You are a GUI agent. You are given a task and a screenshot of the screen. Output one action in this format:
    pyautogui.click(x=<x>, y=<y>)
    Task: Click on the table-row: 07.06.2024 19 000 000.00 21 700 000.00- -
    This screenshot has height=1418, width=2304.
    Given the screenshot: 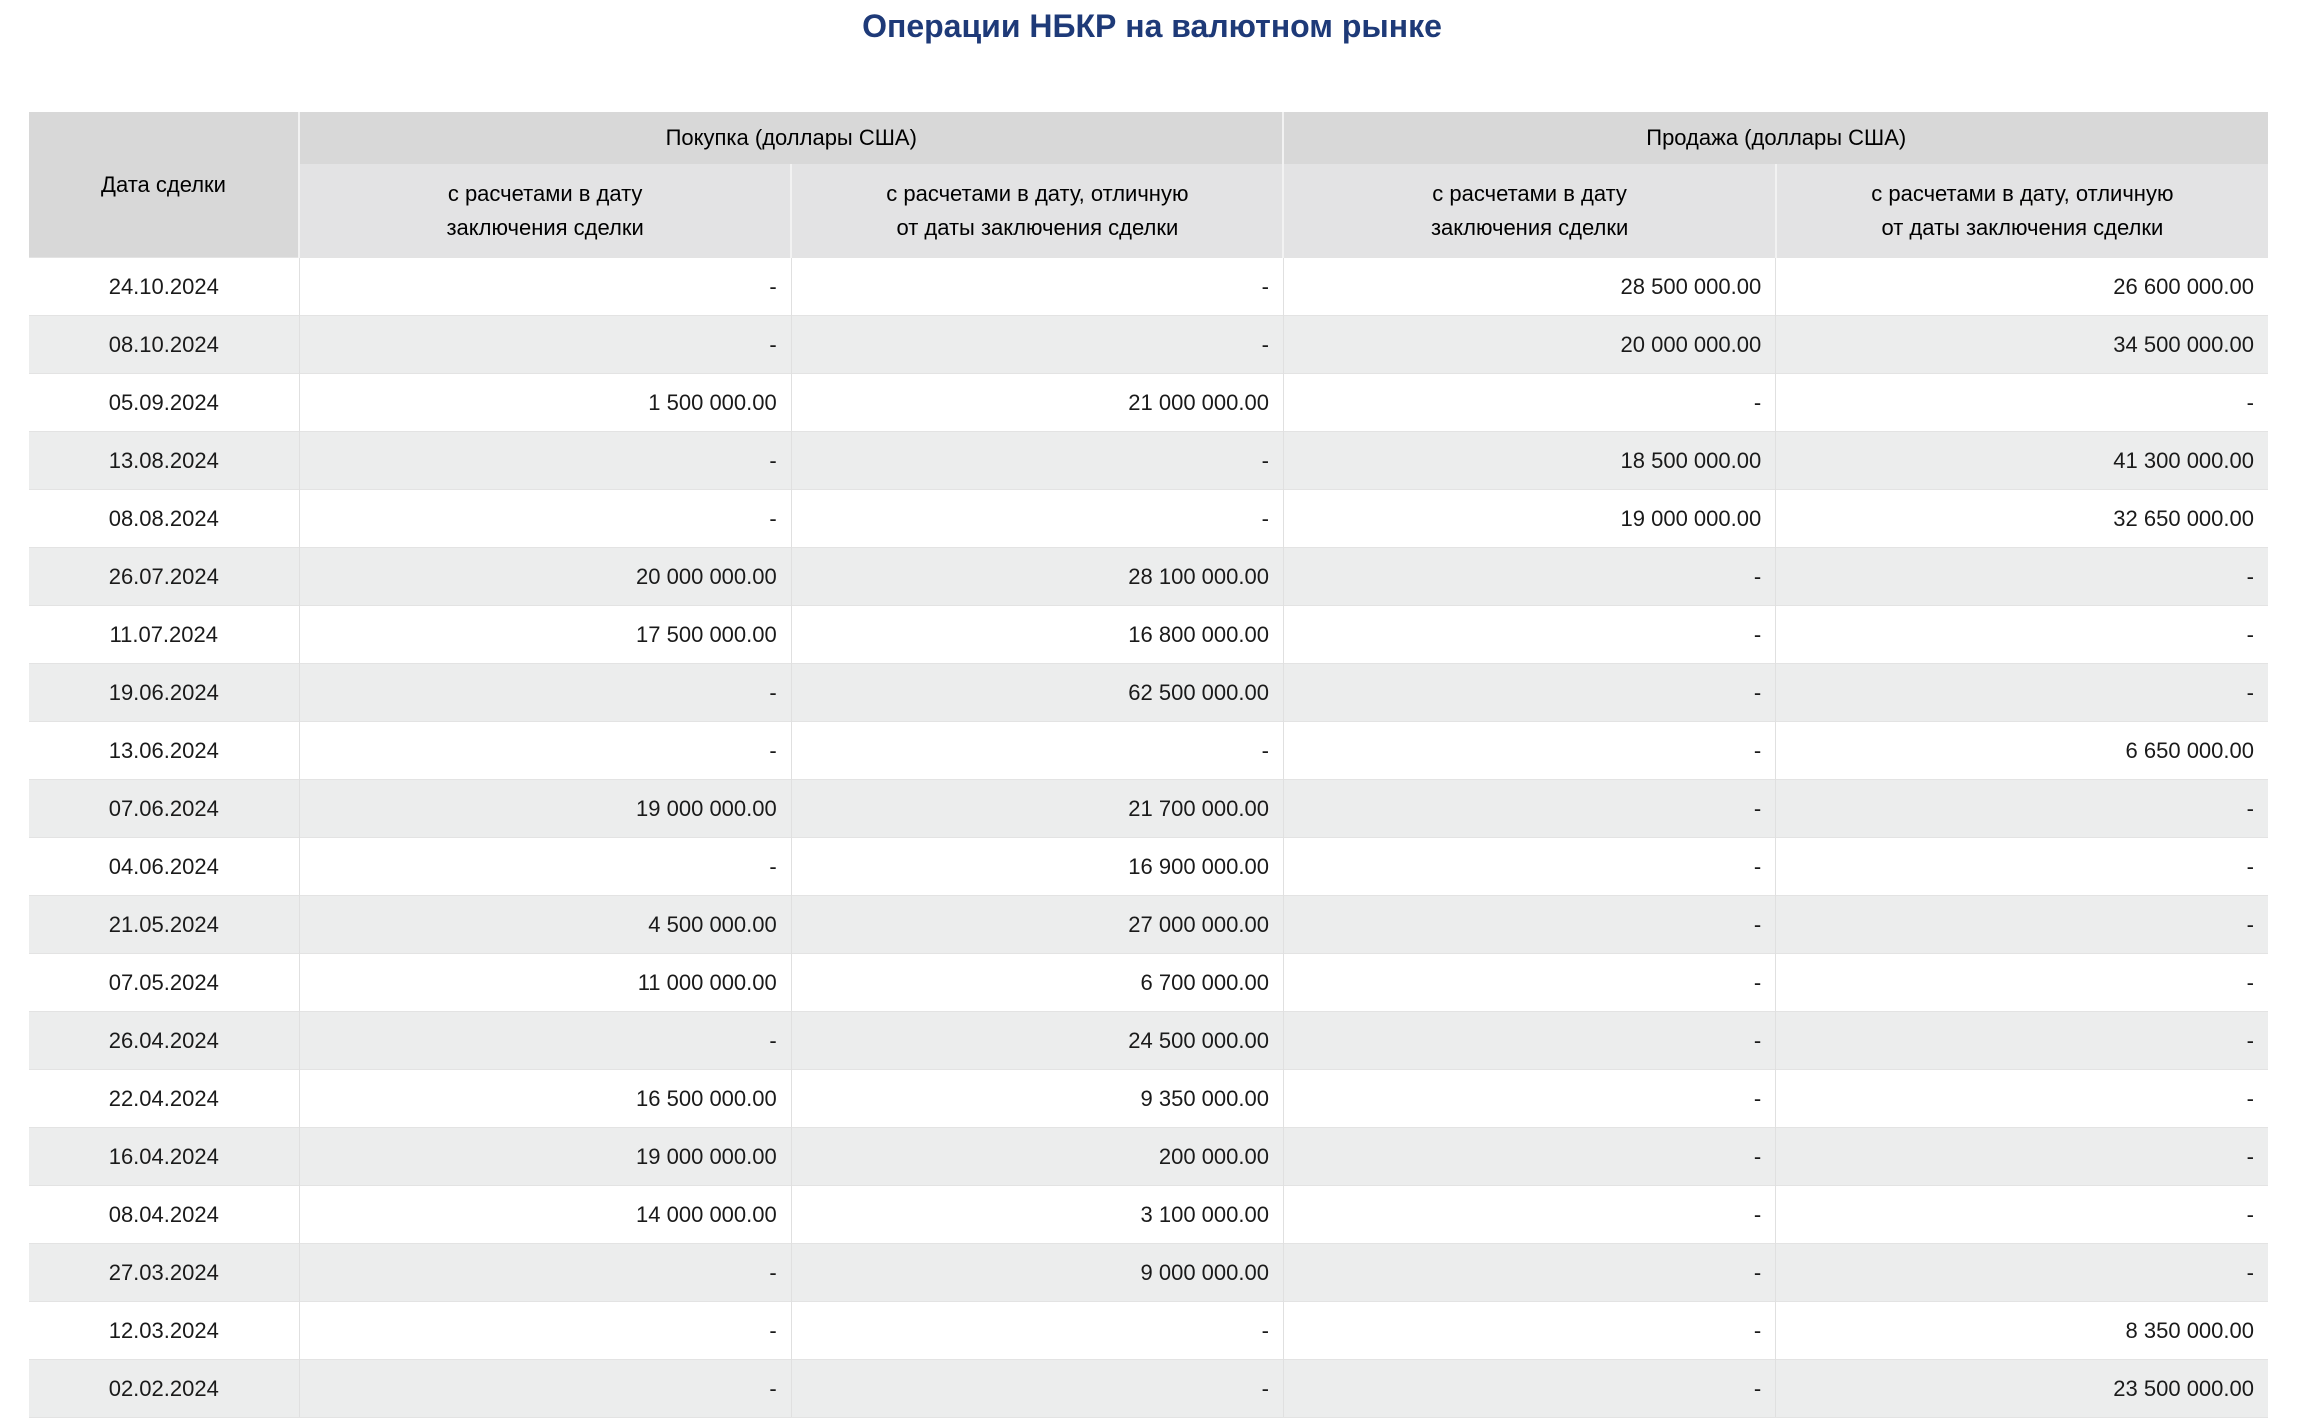 What is the action you would take?
    pyautogui.click(x=1148, y=808)
    